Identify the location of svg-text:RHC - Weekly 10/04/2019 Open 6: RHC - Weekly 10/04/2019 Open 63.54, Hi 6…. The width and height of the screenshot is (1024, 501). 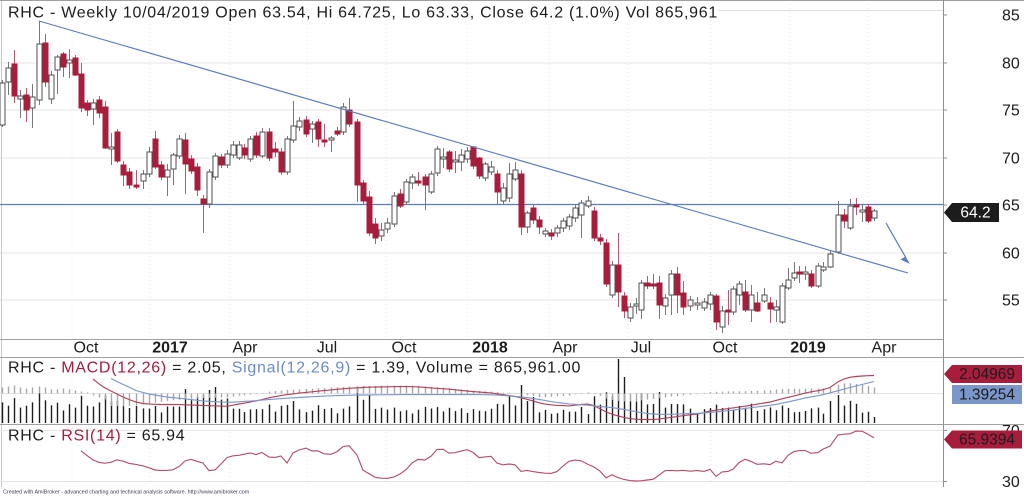
(363, 13).